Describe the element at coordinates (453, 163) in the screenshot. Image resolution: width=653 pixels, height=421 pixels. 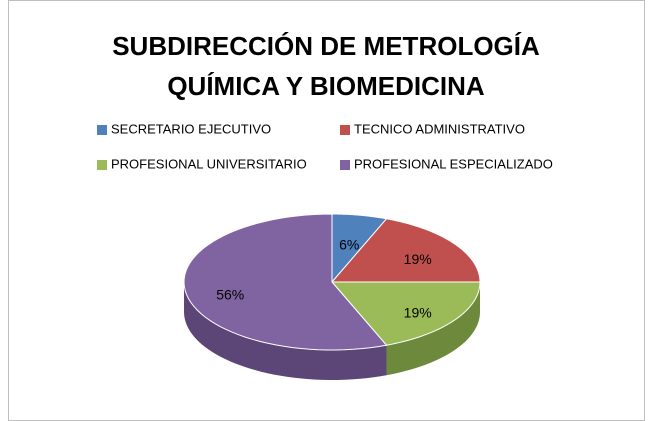
I see `legend-label: PROFESIONAL ESPECIALIZADO` at that location.